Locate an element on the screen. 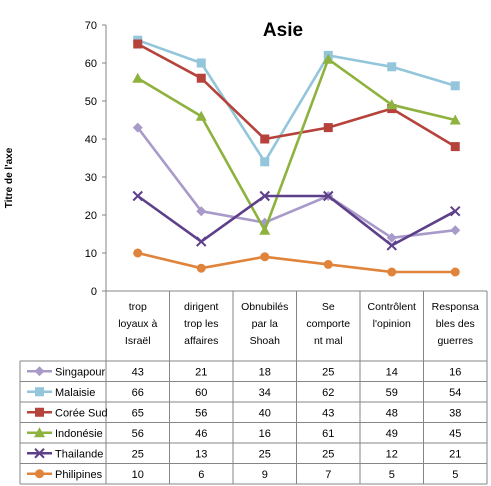  table-value: 18 is located at coordinates (265, 372).